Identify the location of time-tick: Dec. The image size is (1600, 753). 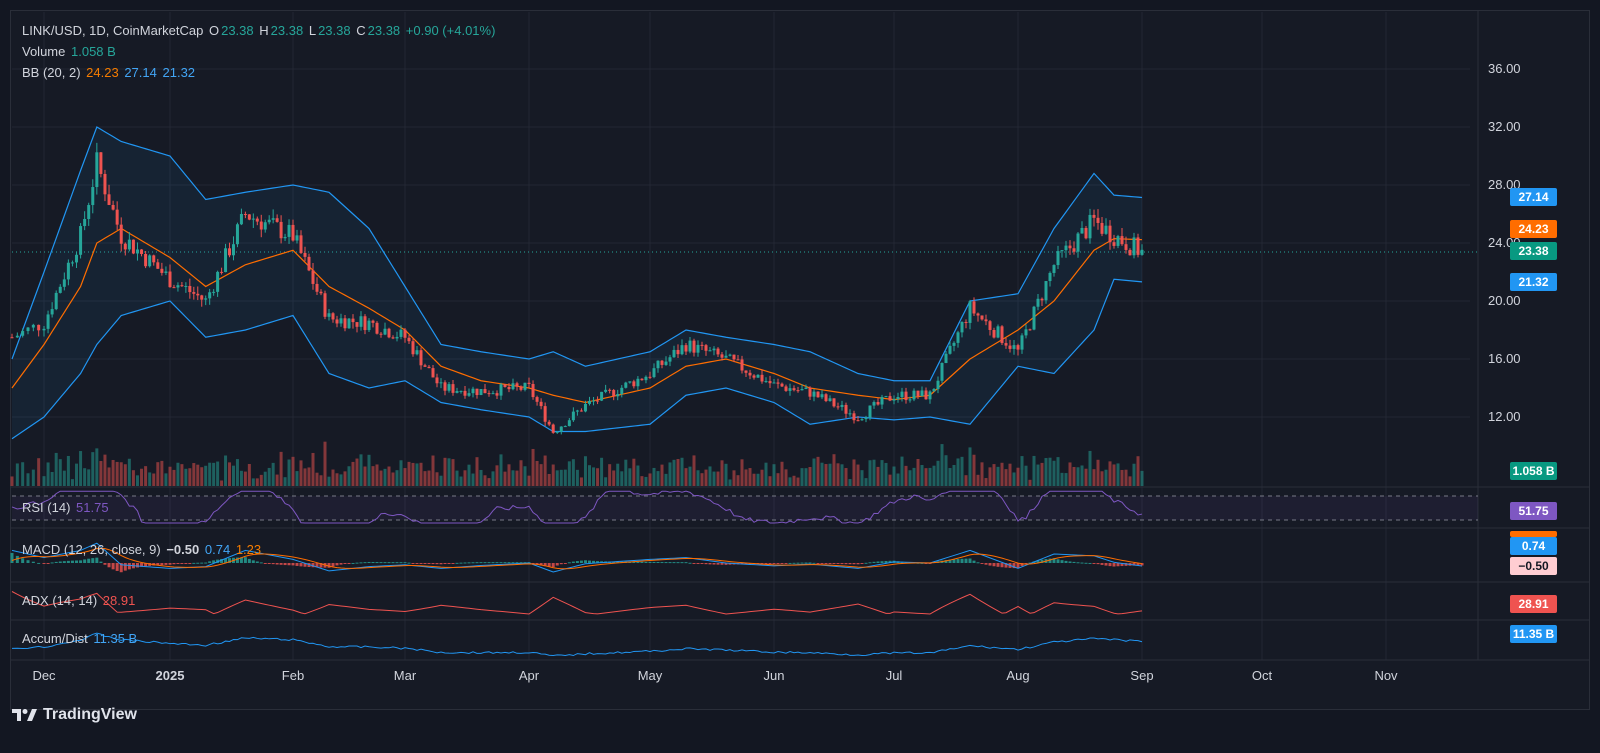
(44, 675).